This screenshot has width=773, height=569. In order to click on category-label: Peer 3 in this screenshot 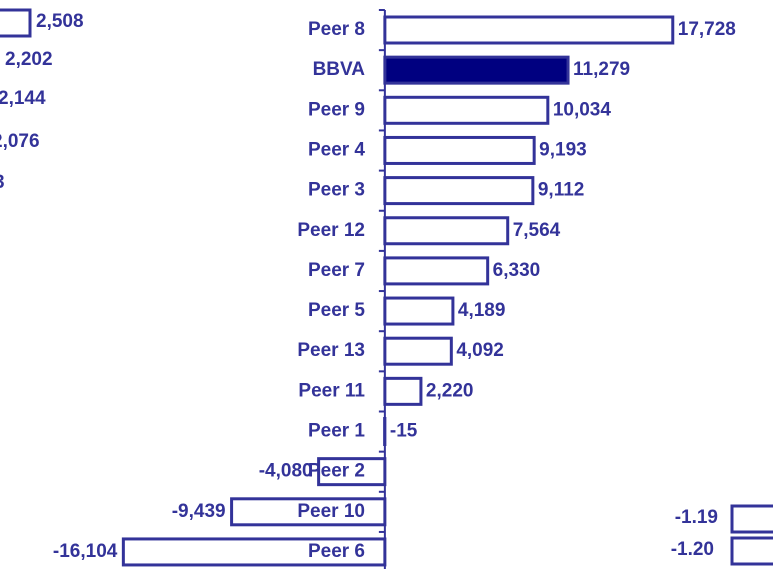, I will do `click(336, 190)`.